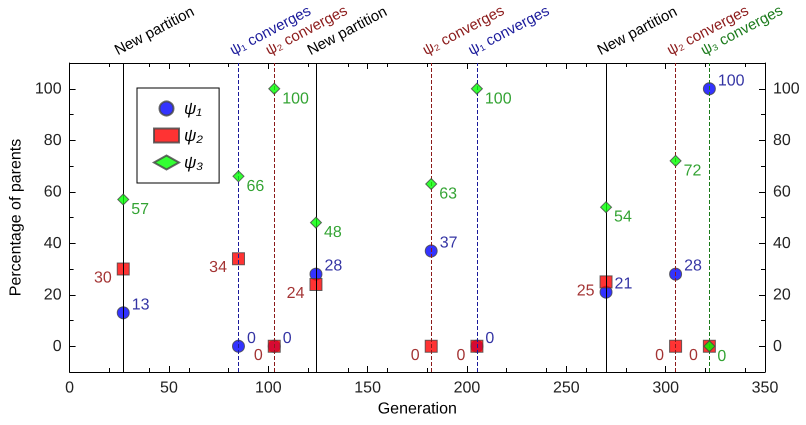 Image resolution: width=806 pixels, height=425 pixels. What do you see at coordinates (782, 243) in the screenshot?
I see `y2-tick-label: 40` at bounding box center [782, 243].